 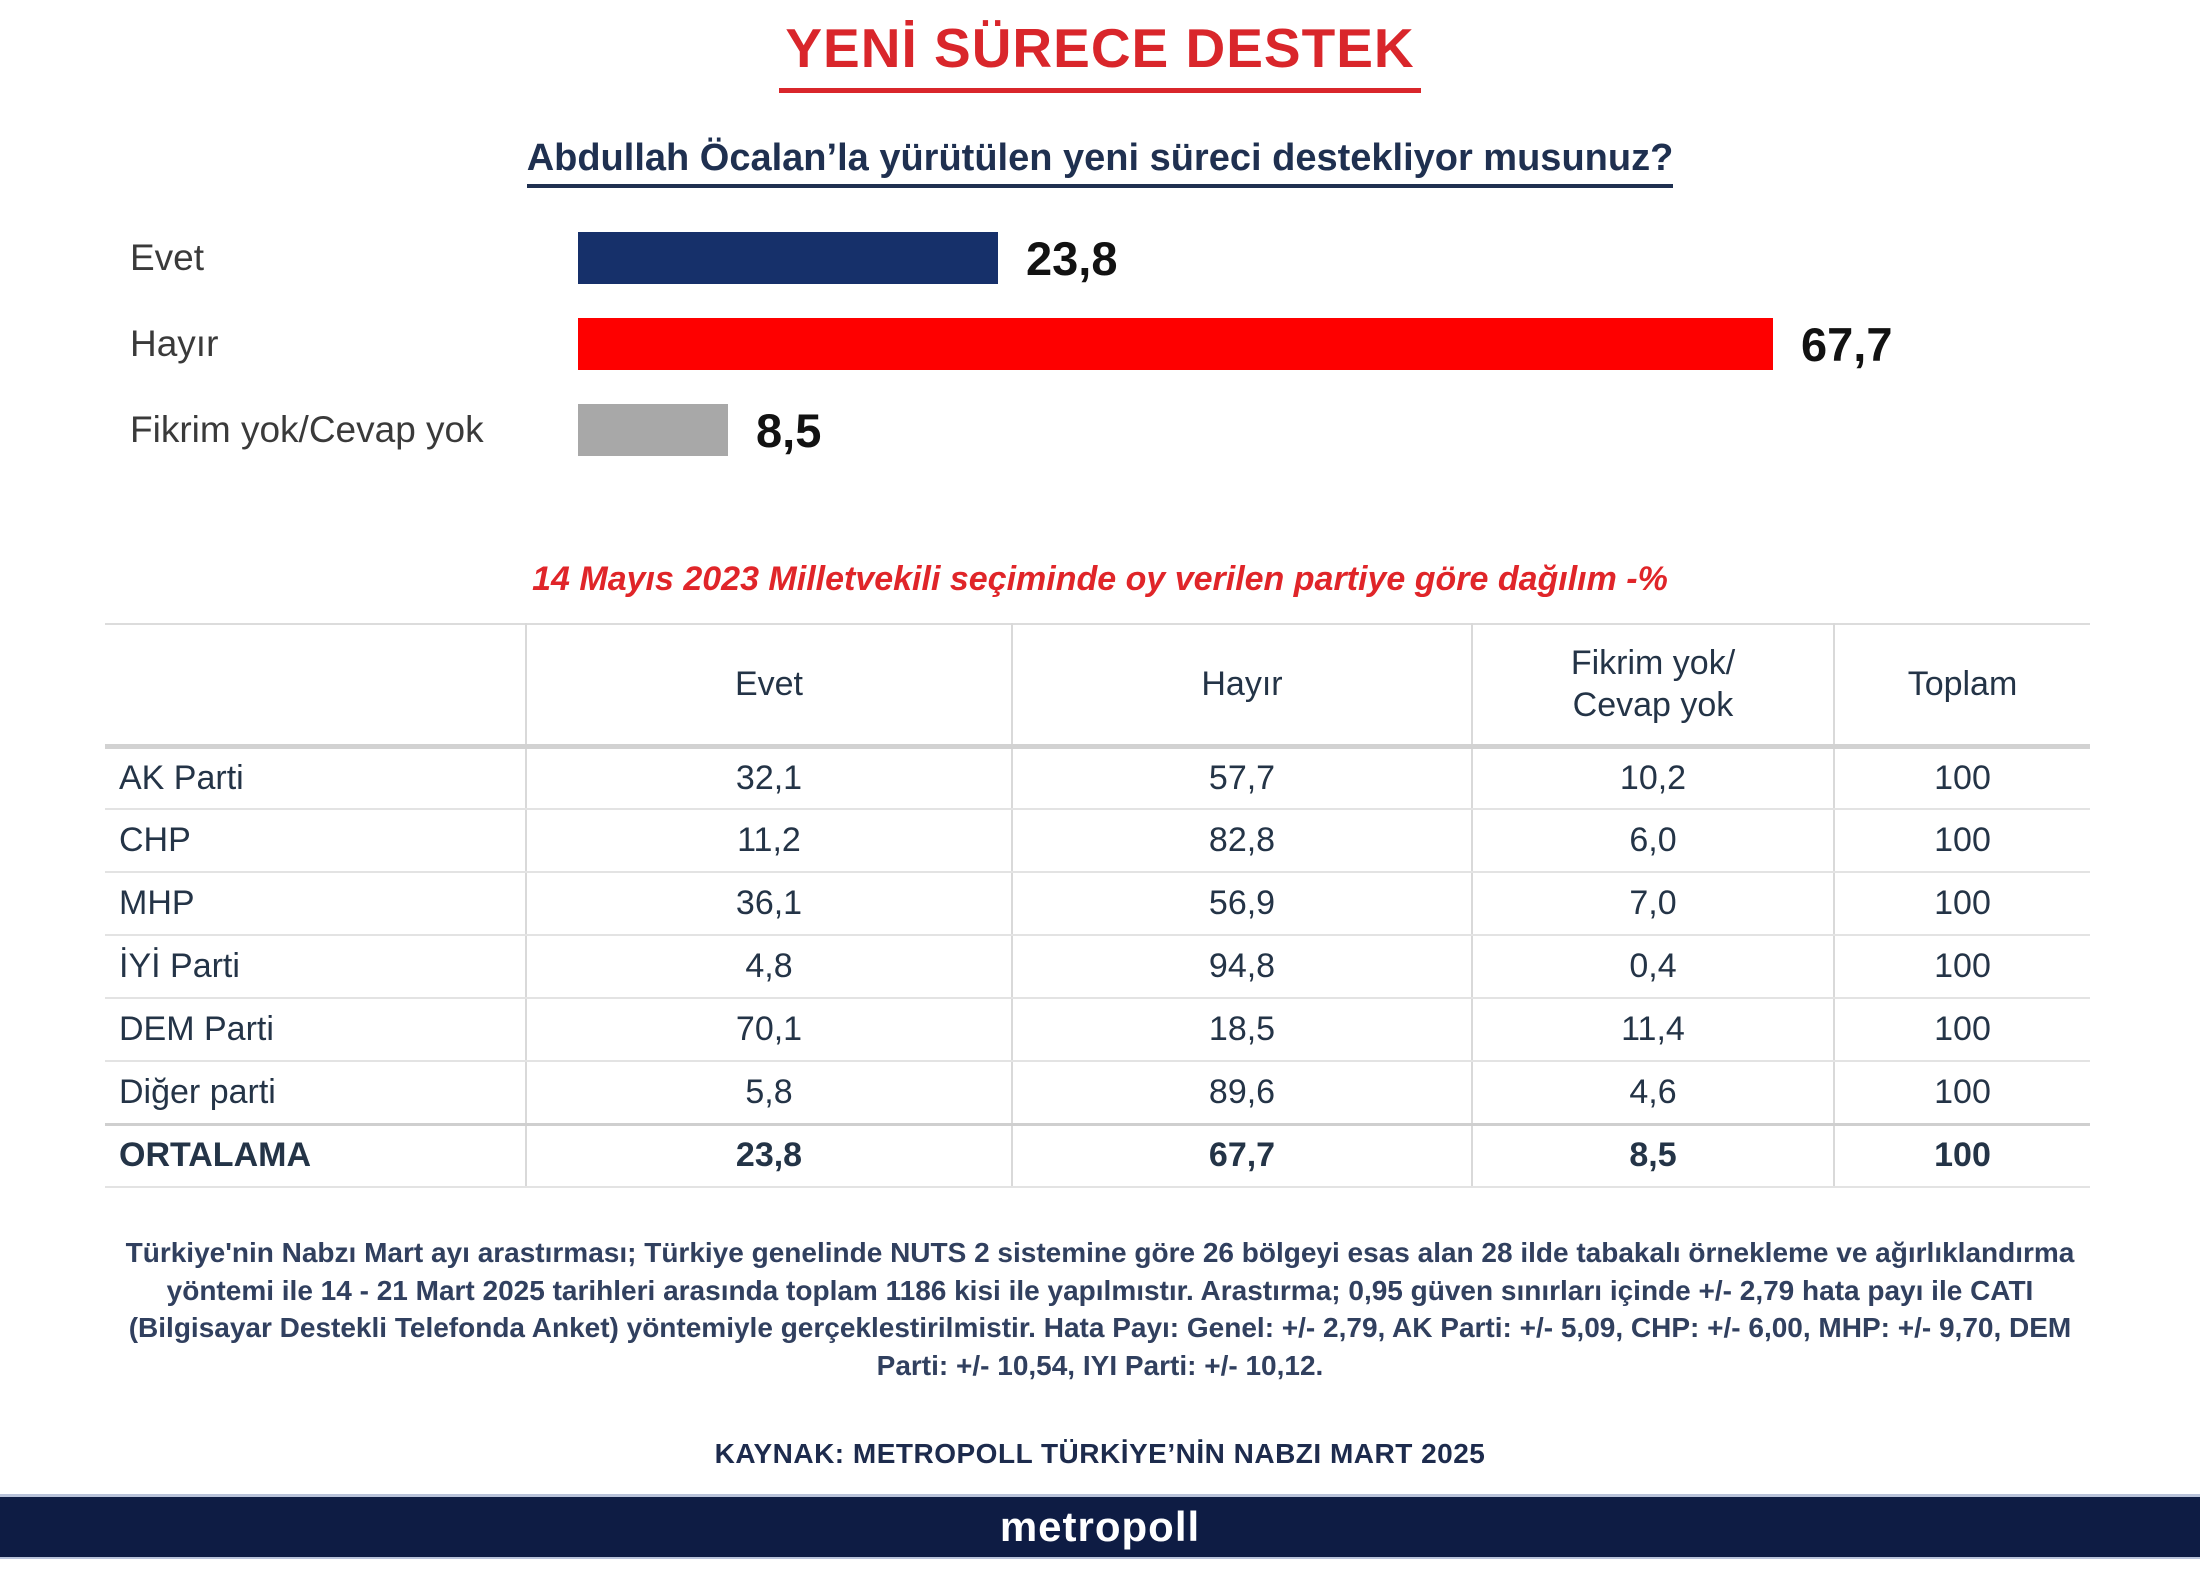 I want to click on table-row-iyi-parti: İYİ Parti 4,8 94,8 0,4 100, so click(x=1097, y=967).